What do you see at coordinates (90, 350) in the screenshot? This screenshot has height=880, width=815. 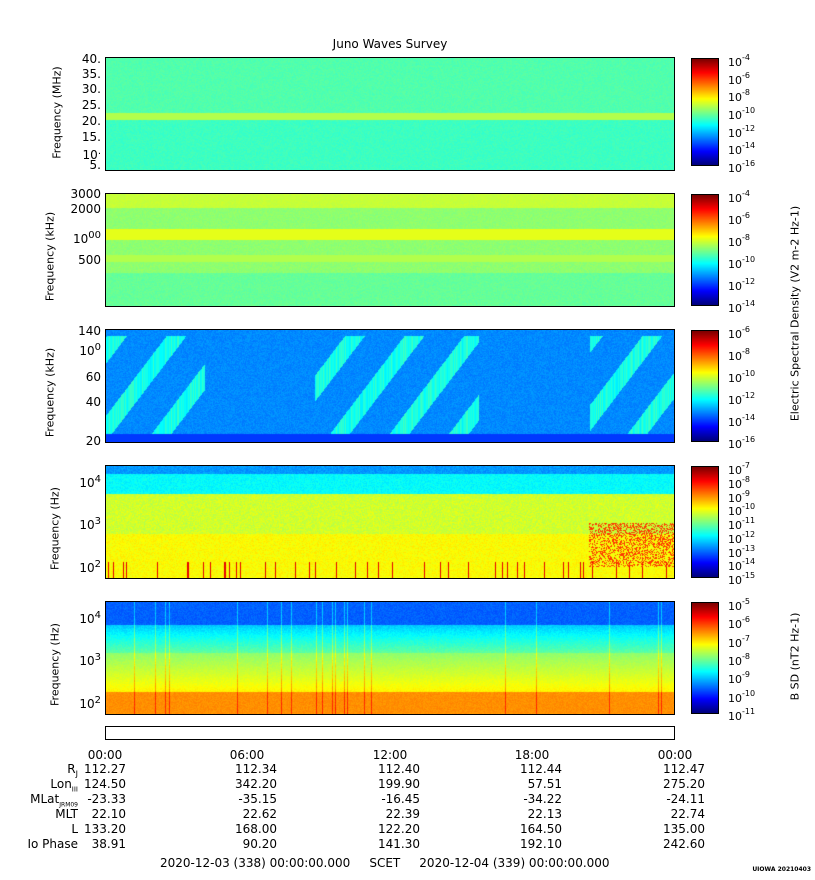 I see `y-tick-label: 100` at bounding box center [90, 350].